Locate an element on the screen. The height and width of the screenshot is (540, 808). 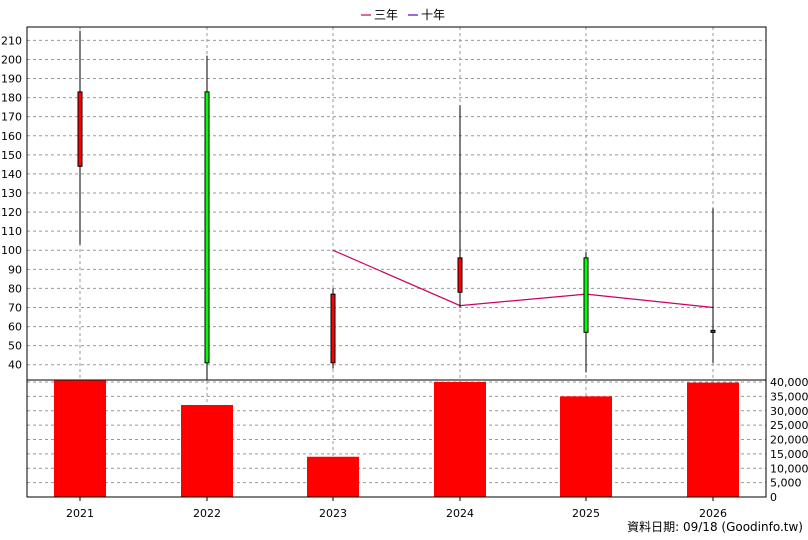
volume-tick-label: 0 is located at coordinates (773, 497).